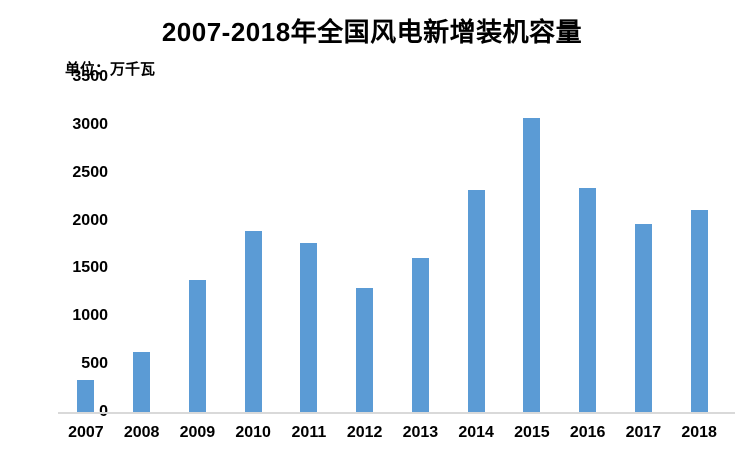 The image size is (744, 456). Describe the element at coordinates (90, 124) in the screenshot. I see `y-axis-tick-label: 3000` at that location.